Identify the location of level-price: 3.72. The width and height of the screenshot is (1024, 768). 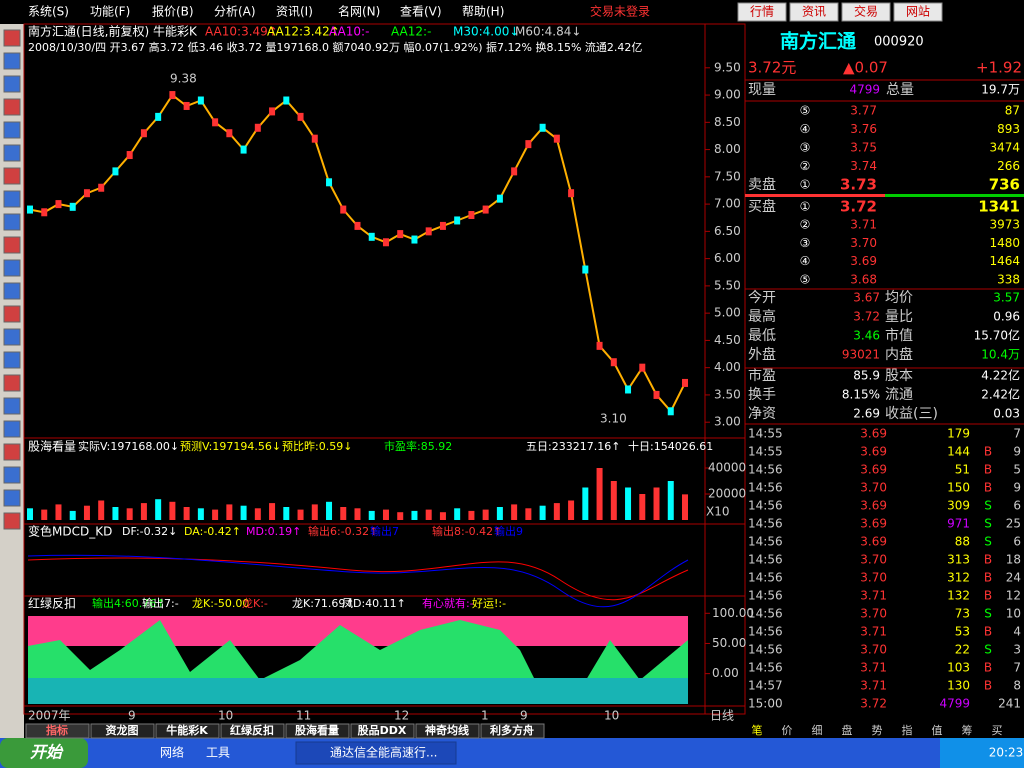
(858, 207).